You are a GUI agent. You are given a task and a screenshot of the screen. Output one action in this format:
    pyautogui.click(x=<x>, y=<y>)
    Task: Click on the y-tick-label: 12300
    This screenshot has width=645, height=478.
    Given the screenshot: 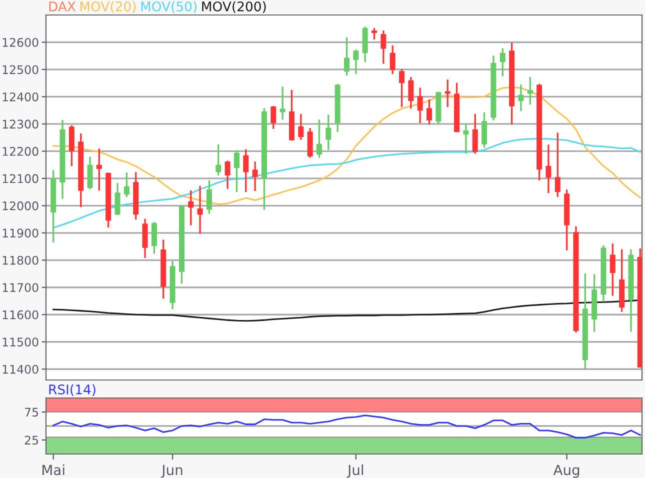 What is the action you would take?
    pyautogui.click(x=20, y=124)
    